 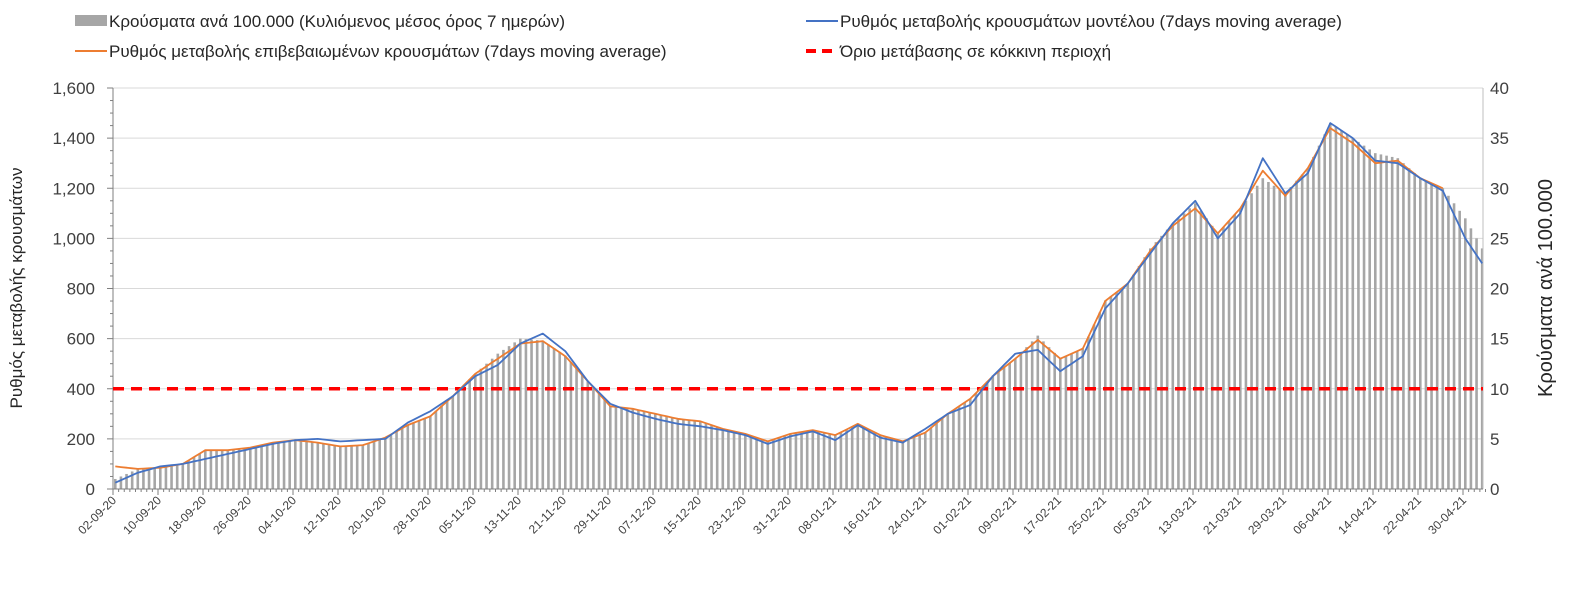 I want to click on right-axis-tick-label: 40, so click(x=1499, y=88).